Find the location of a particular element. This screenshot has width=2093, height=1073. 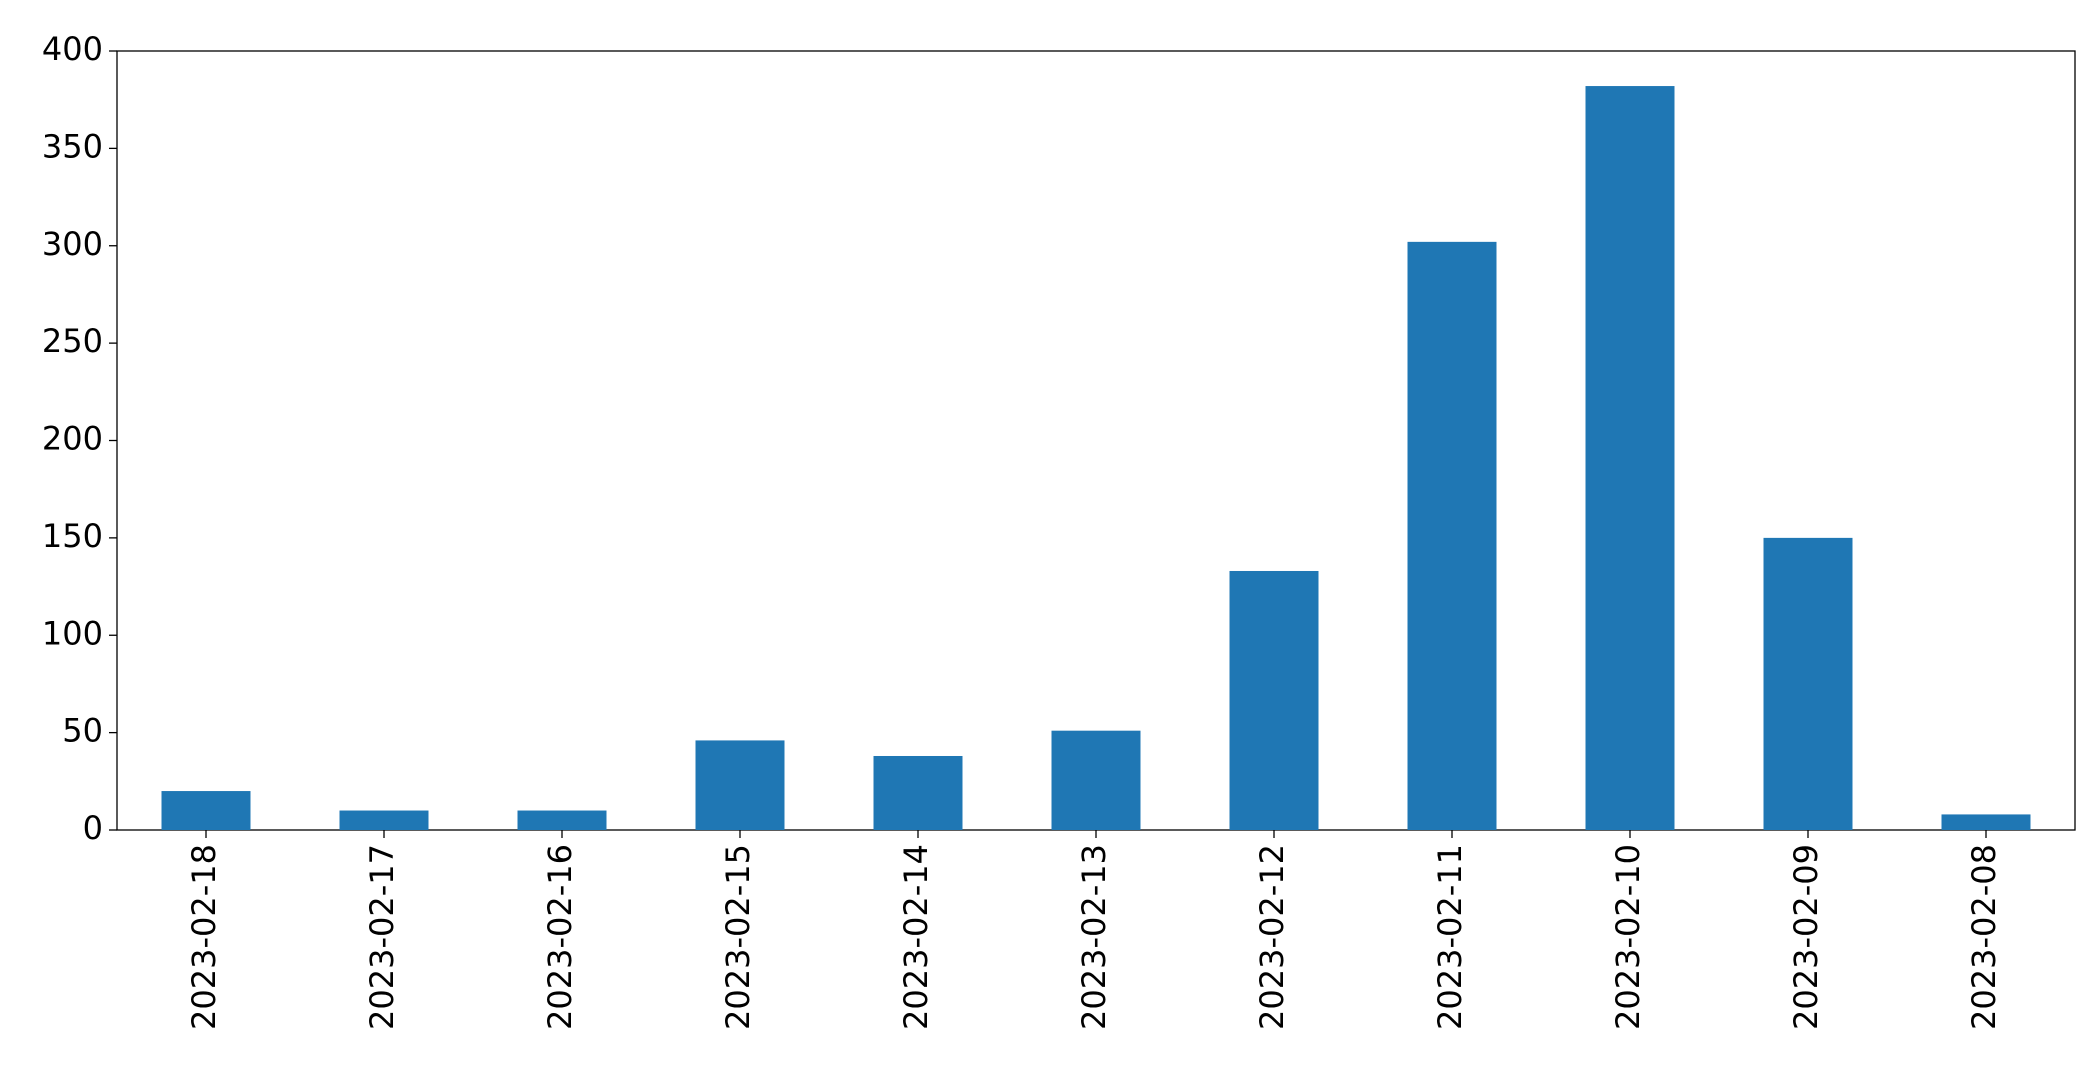

y-tick-label: 300 is located at coordinates (72, 244).